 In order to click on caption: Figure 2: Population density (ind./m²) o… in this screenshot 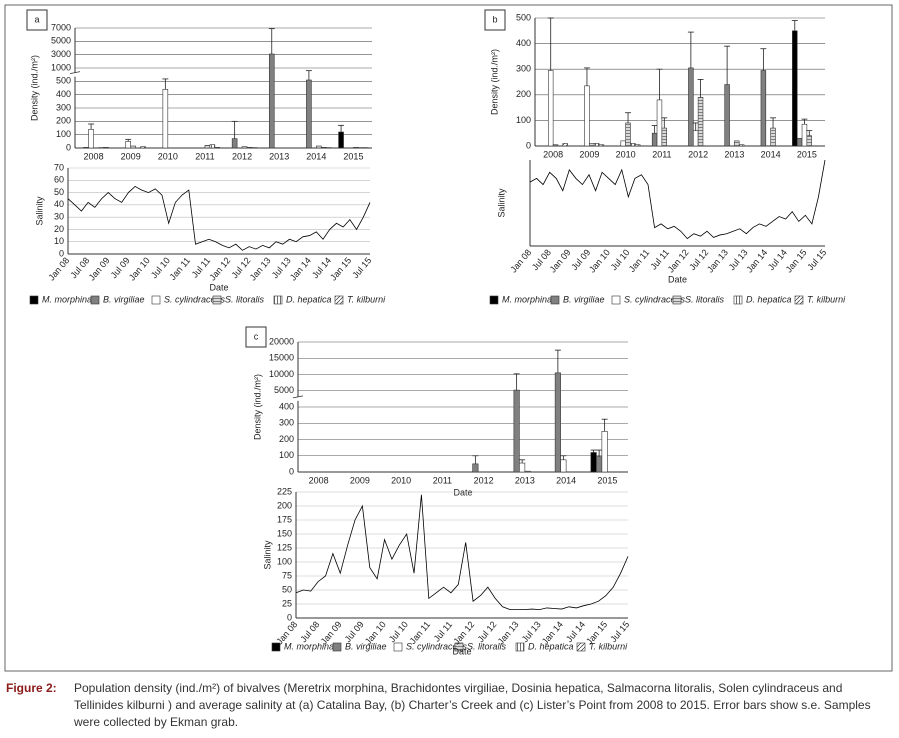, I will do `click(448, 705)`.